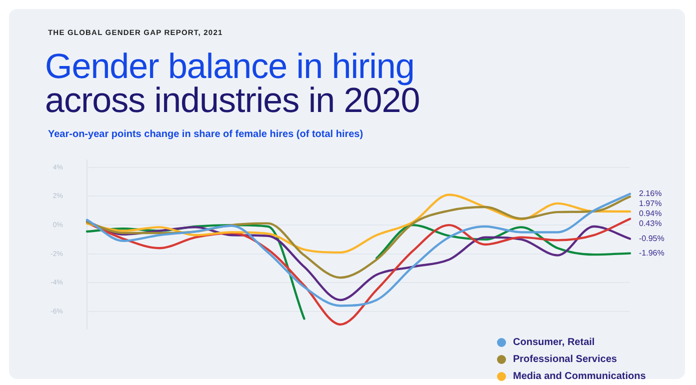 The width and height of the screenshot is (696, 385). I want to click on chart-title: Gender balance in hiring across industries in 2020, so click(232, 83).